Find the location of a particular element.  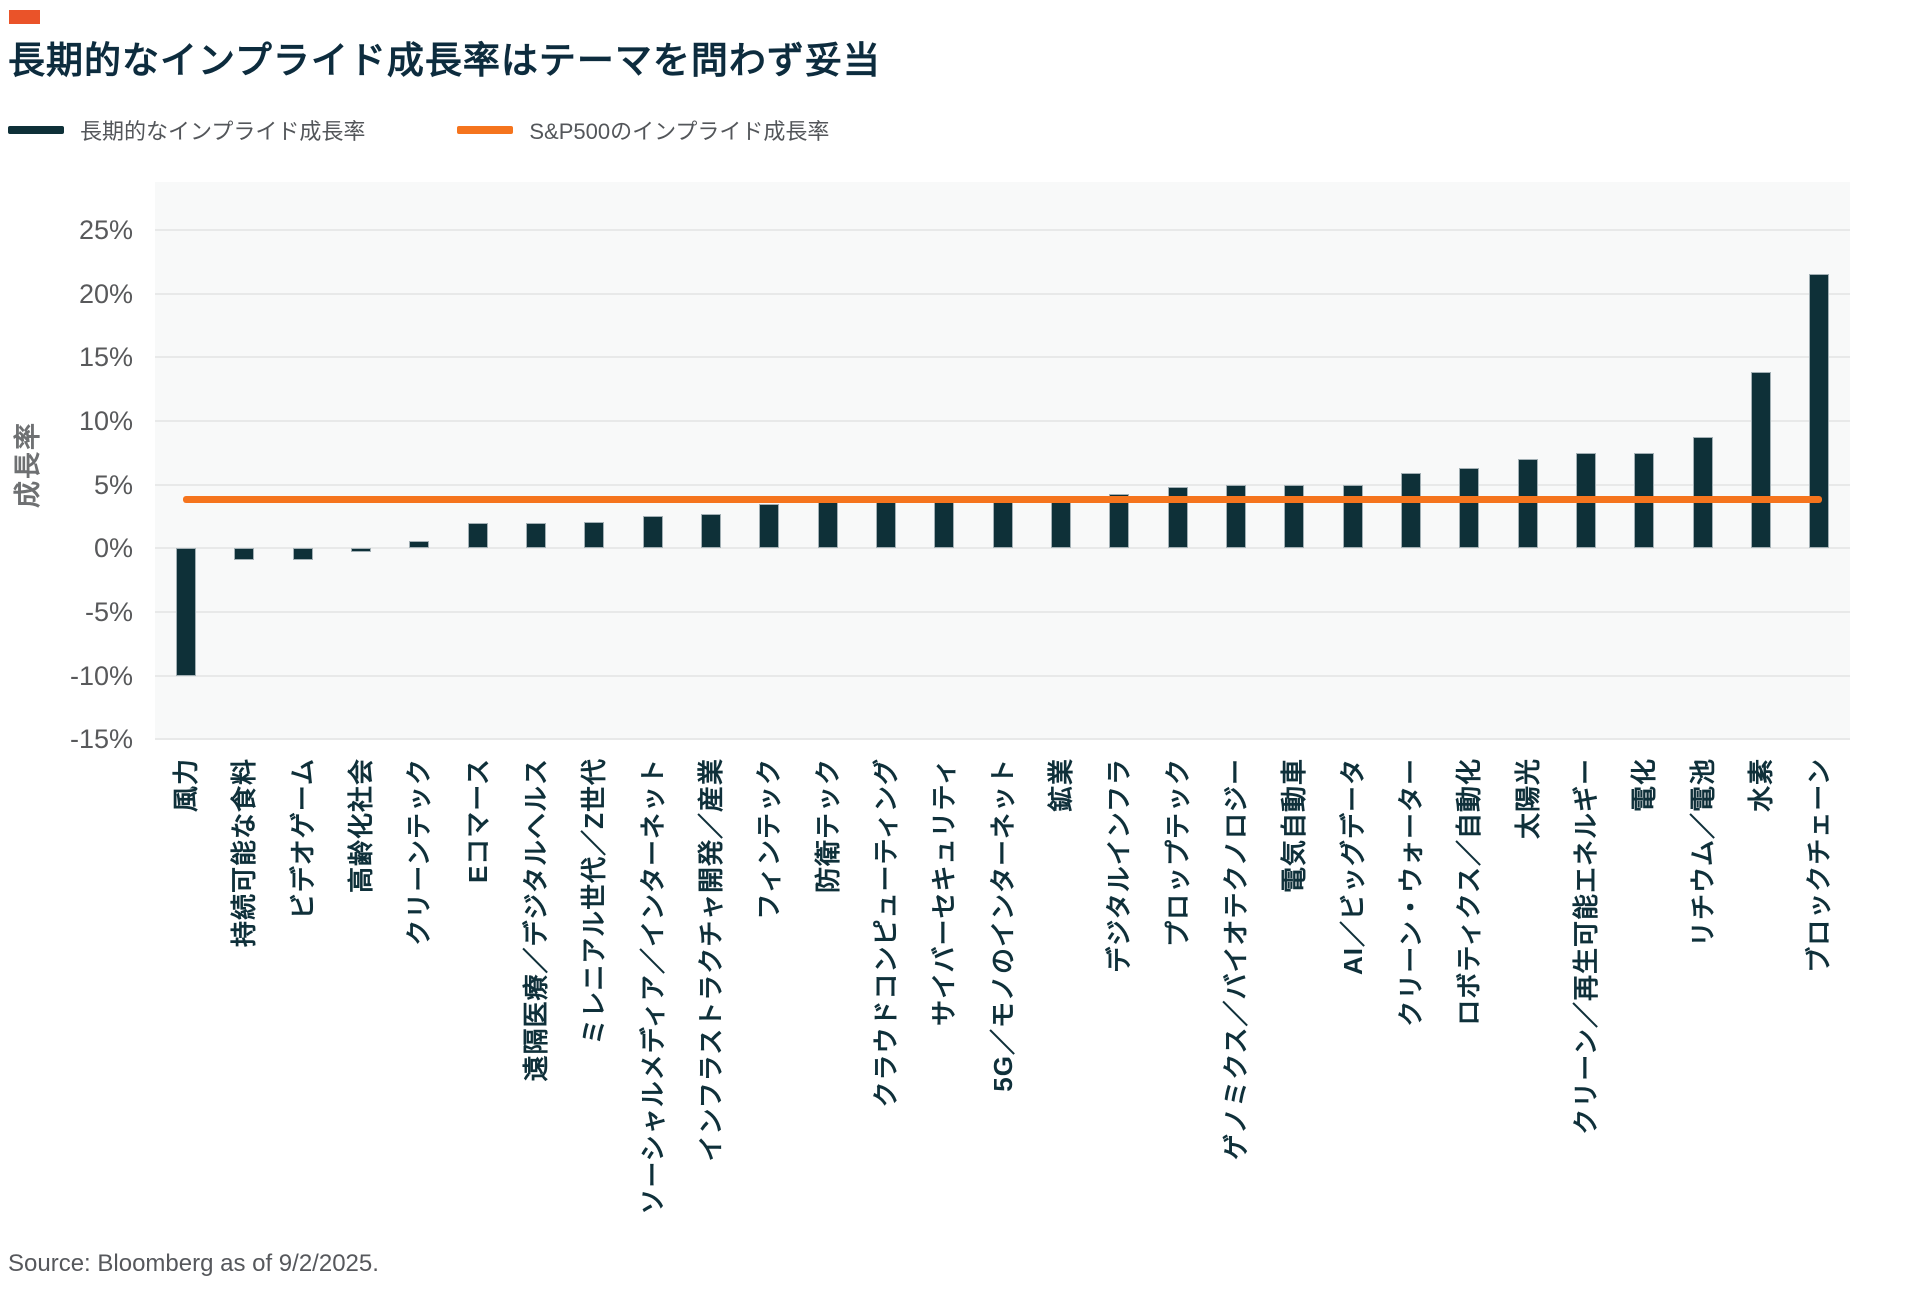

legend-item-implied-growth: 長期的なインプライド成長率 is located at coordinates (186, 130).